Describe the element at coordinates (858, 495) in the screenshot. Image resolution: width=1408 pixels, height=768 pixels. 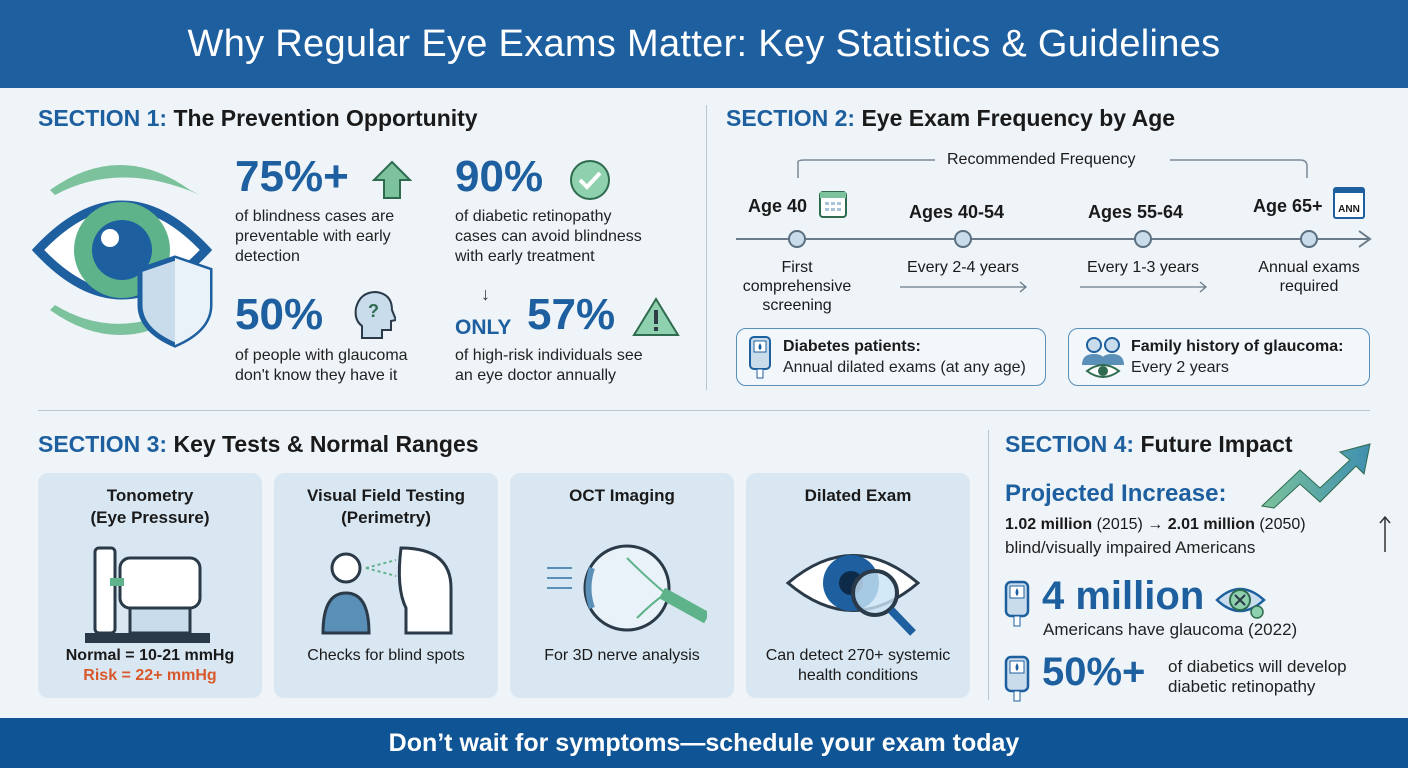
I see `test-name: Dilated Exam` at that location.